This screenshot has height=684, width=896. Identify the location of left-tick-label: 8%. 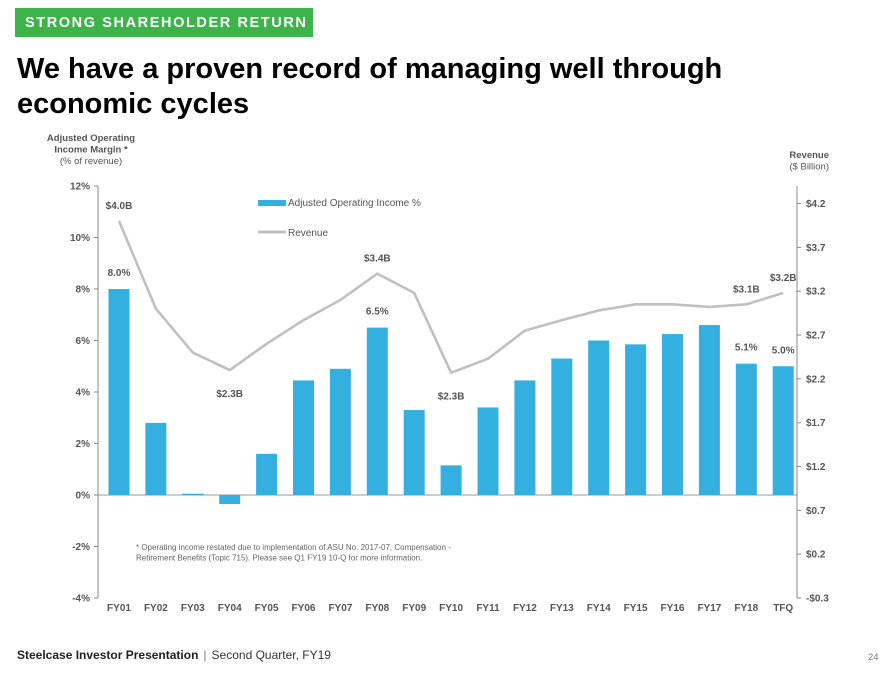
(83, 290).